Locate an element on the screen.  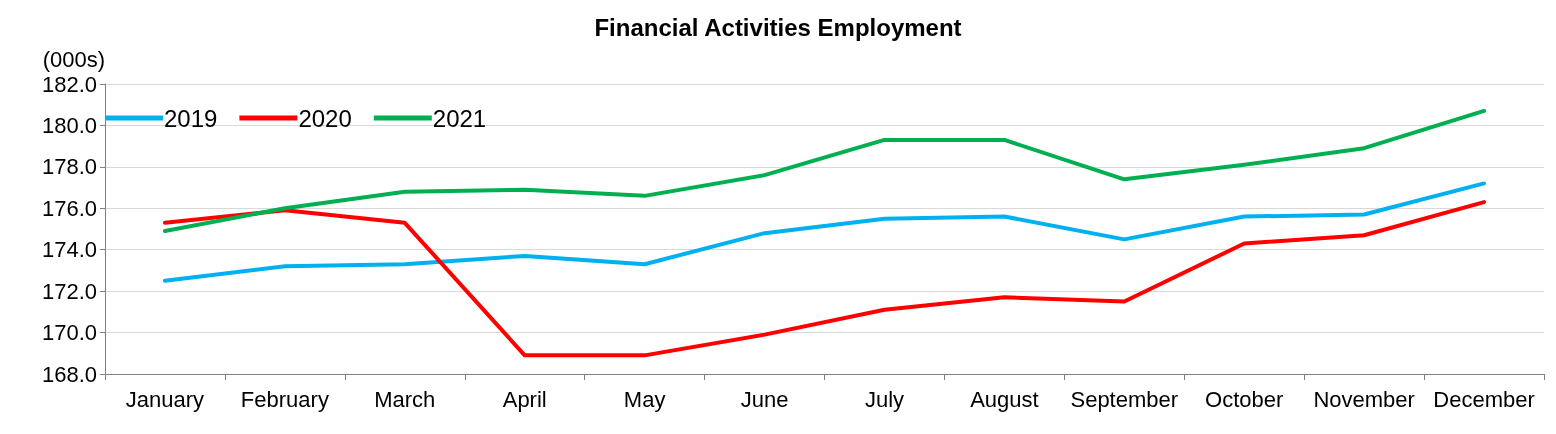
chart-title: Financial Activities Employment is located at coordinates (778, 27).